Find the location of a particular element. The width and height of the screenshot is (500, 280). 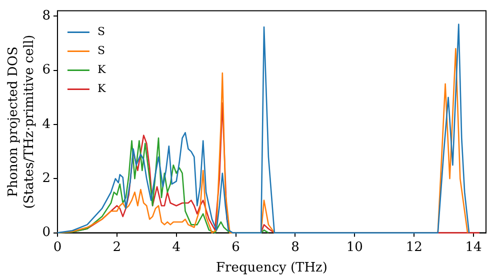

x-tick-label: 4 is located at coordinates (176, 247).